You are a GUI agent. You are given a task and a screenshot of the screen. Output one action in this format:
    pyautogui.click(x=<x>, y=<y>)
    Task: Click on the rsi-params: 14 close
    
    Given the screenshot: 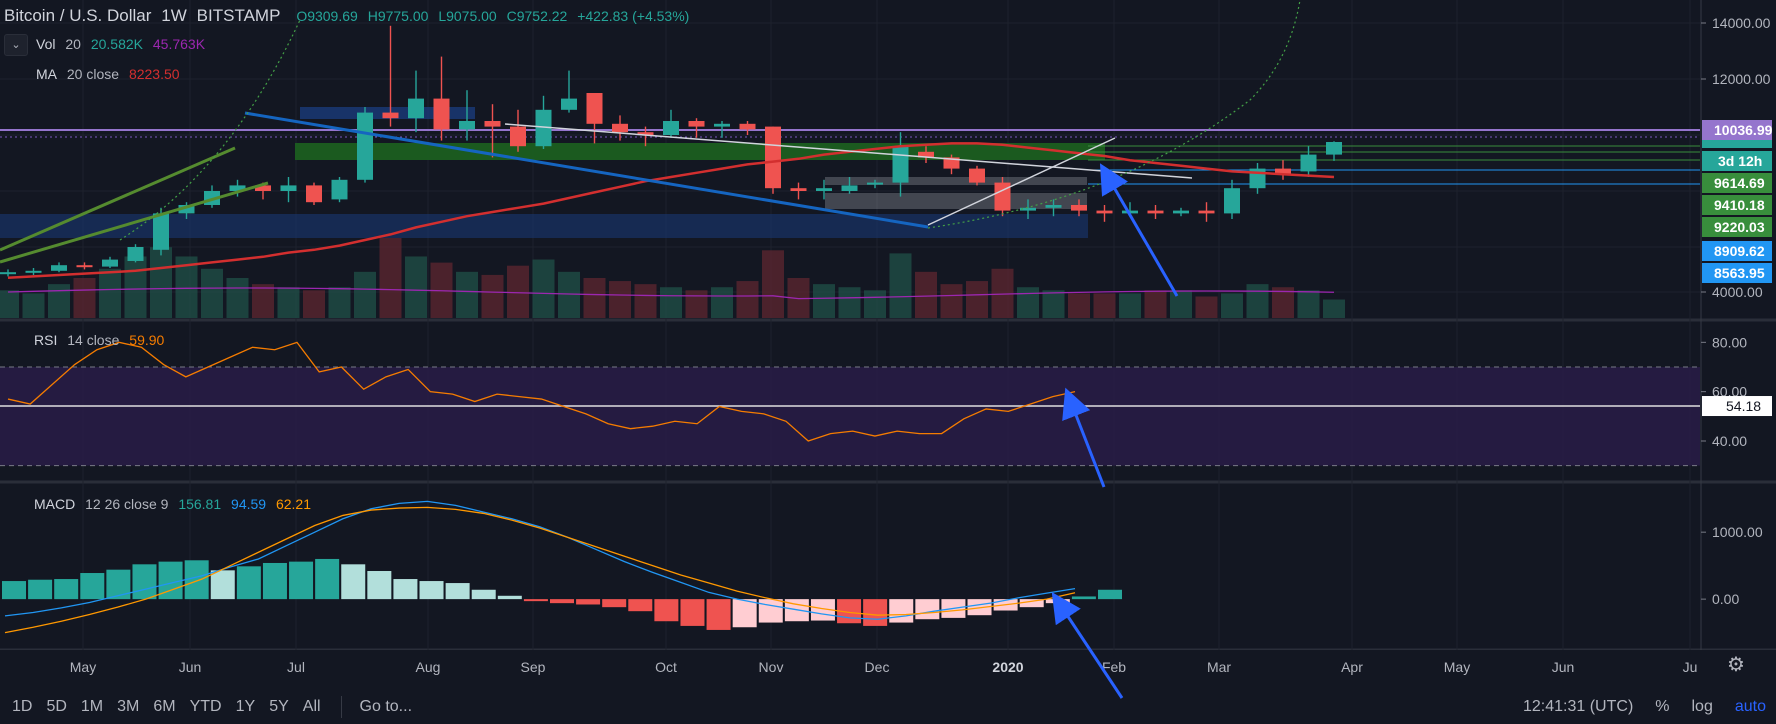 What is the action you would take?
    pyautogui.click(x=93, y=340)
    